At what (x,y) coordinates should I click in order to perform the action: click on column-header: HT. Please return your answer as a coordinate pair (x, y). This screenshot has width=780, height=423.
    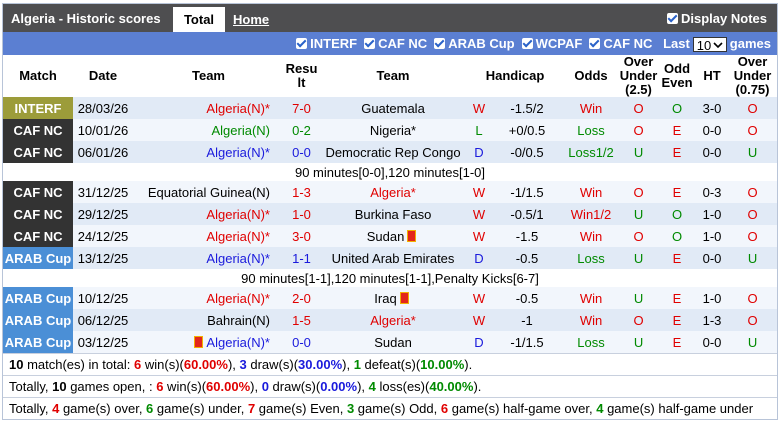
    Looking at the image, I should click on (712, 76).